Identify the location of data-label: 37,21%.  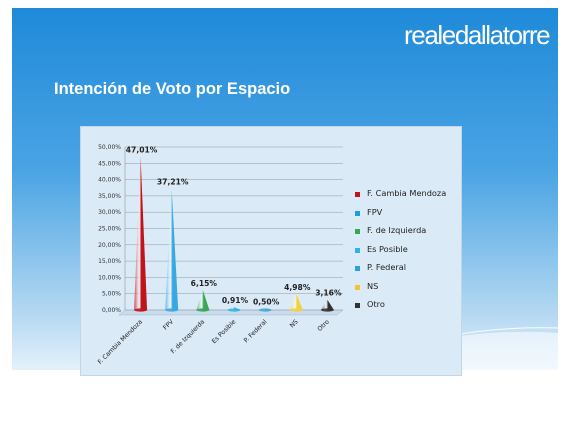
(173, 182).